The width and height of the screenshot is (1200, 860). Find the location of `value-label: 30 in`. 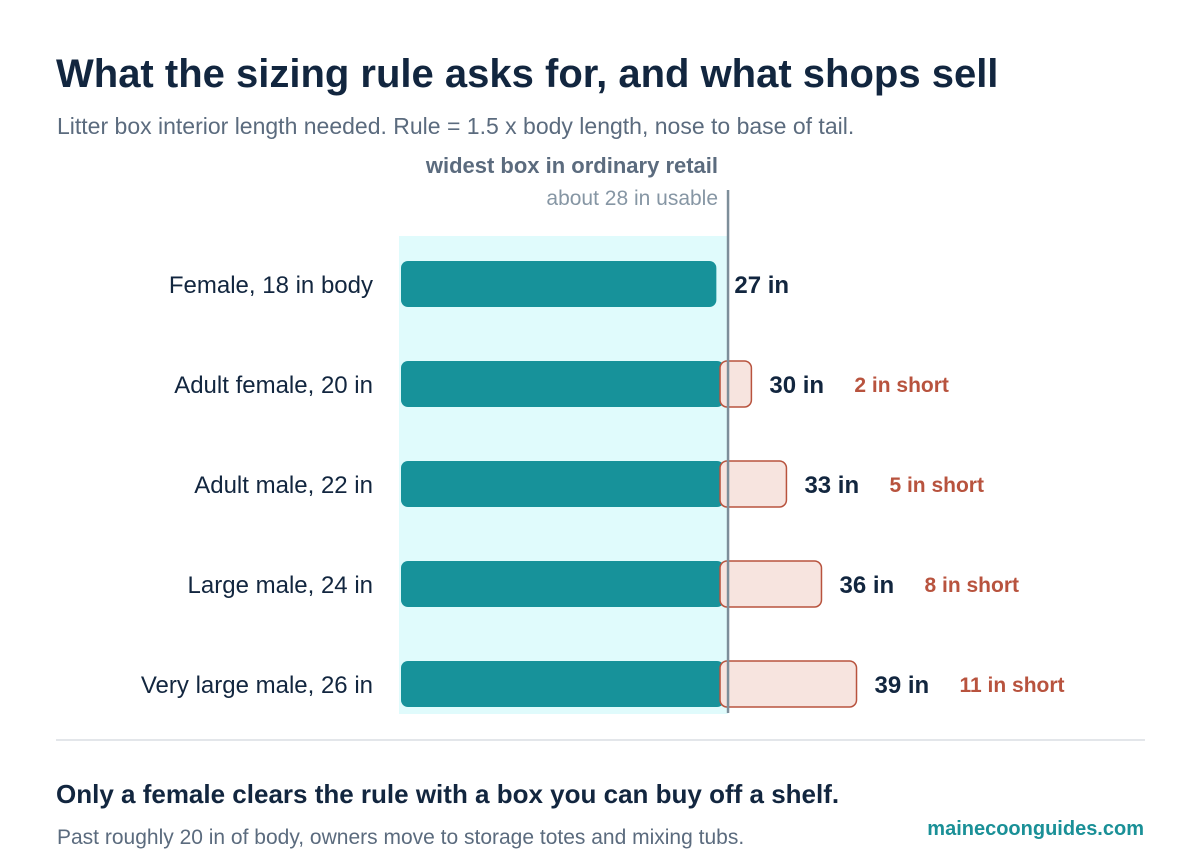

value-label: 30 in is located at coordinates (796, 385).